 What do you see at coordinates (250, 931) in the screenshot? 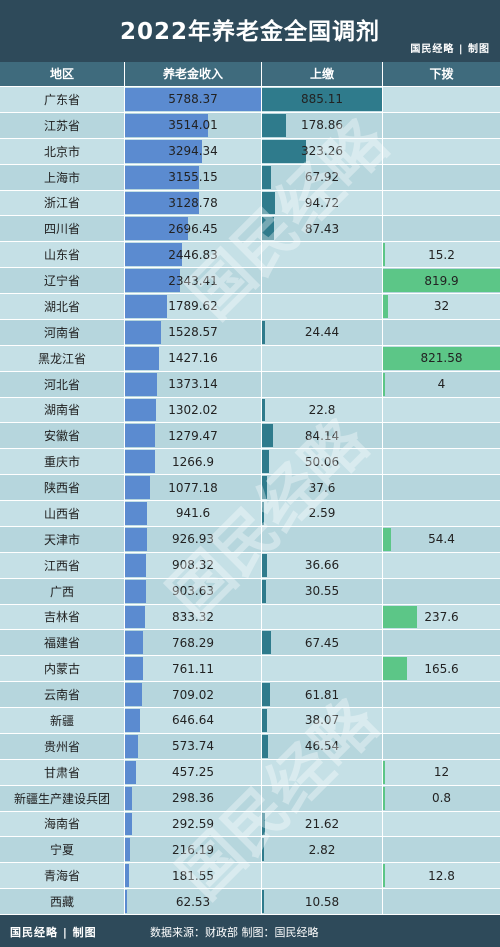
I see `footer: 国民经略 | 制图 数据来源：财政部 制图：国民经略` at bounding box center [250, 931].